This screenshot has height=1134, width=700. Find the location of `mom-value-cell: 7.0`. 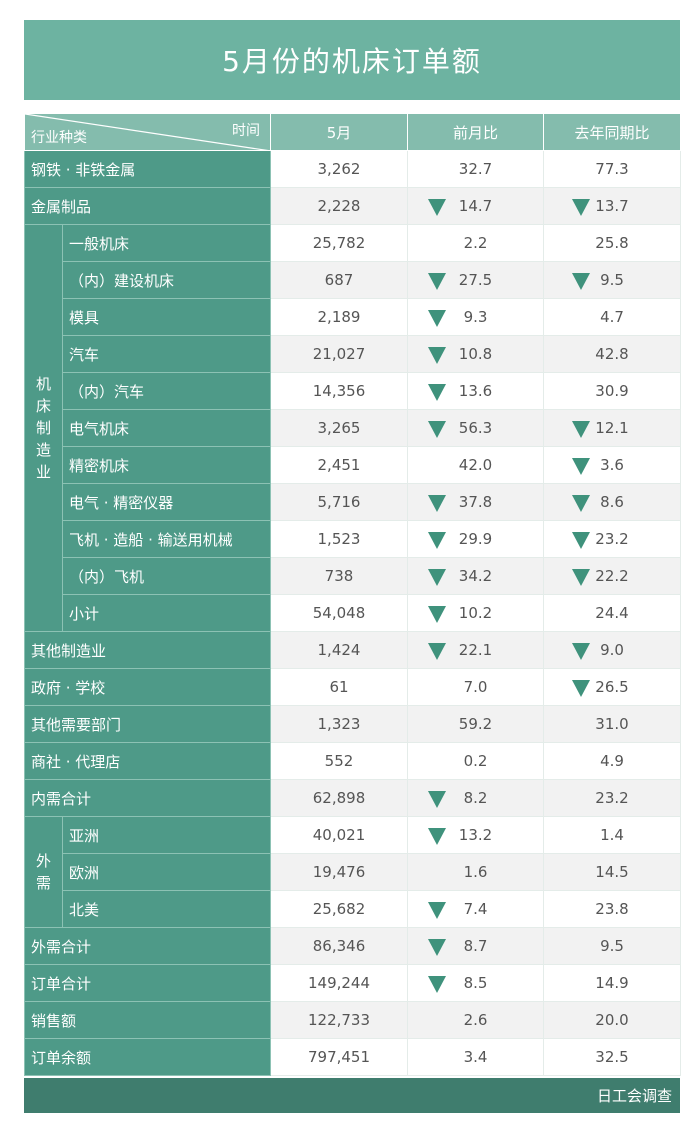

mom-value-cell: 7.0 is located at coordinates (475, 687).